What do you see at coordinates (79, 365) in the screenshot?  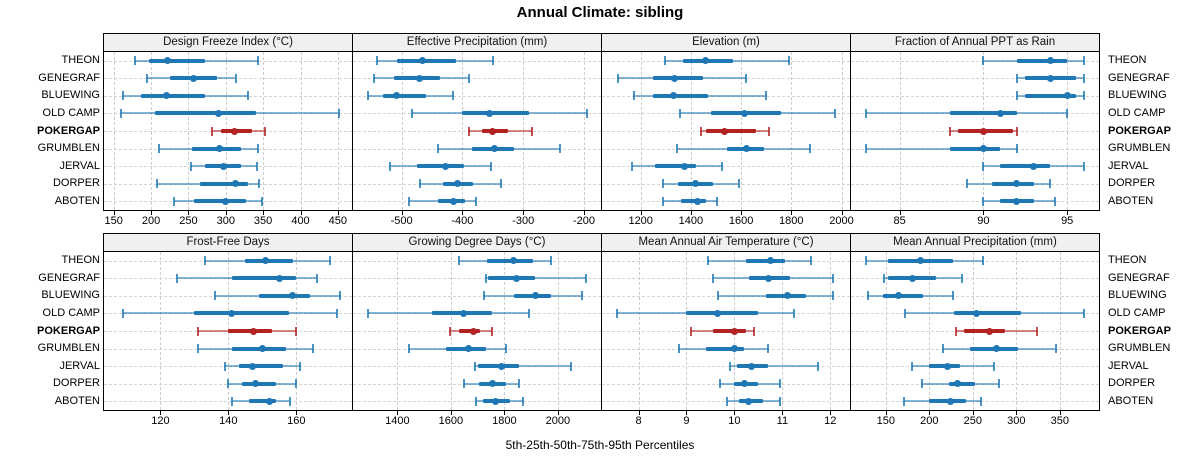 I see `site-label-left-jerval: JERVAL` at bounding box center [79, 365].